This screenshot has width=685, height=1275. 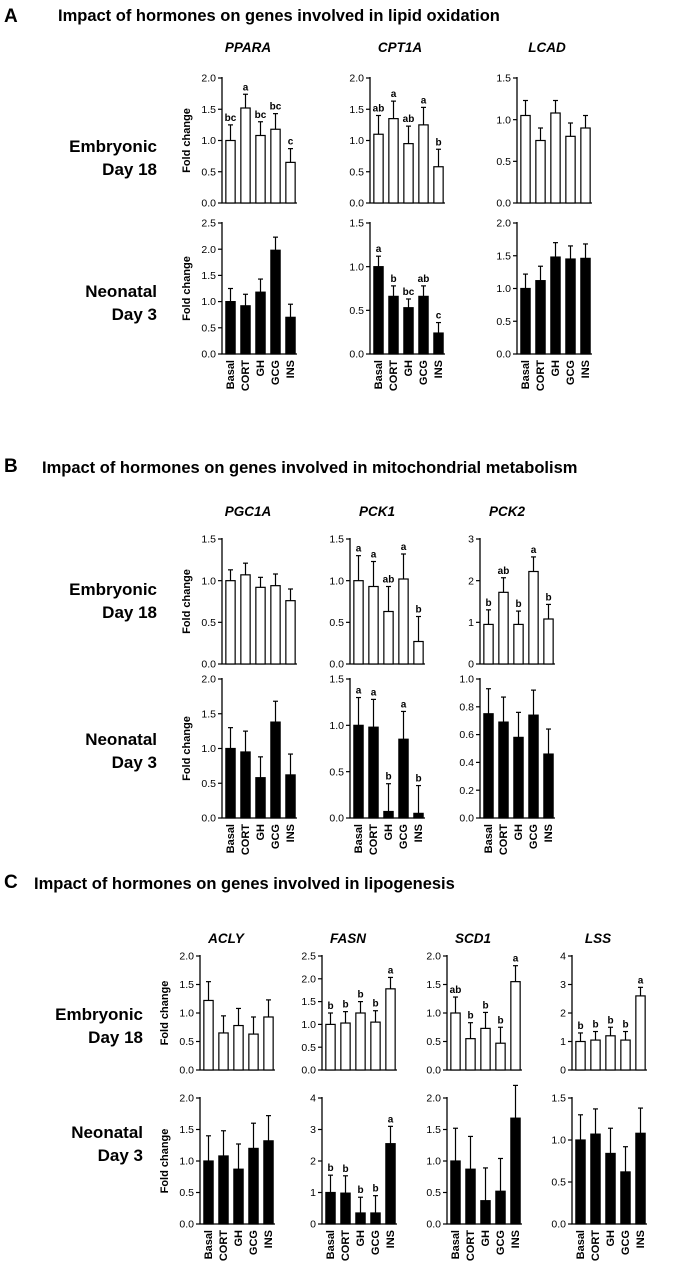 What do you see at coordinates (503, 770) in the screenshot?
I see `bar-pck2-n3-cort` at bounding box center [503, 770].